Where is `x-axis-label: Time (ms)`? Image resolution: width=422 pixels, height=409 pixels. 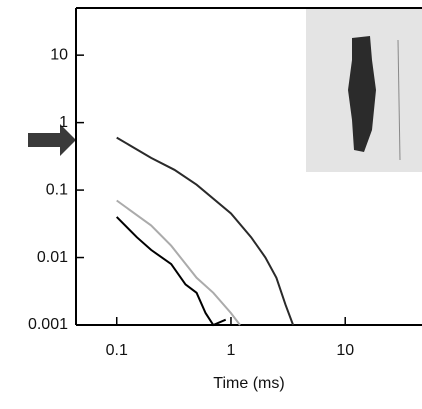
x-axis-label: Time (ms) is located at coordinates (248, 383).